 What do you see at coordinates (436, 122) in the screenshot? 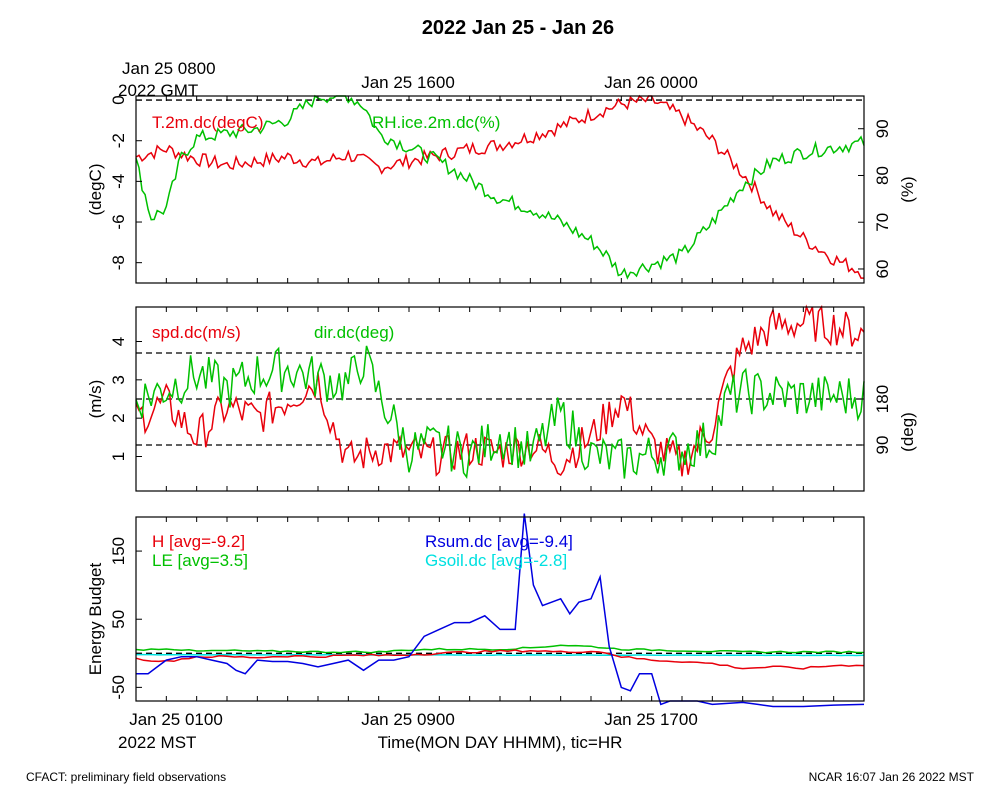
I see `series-label-humidity: RH.ice.2m.dc(%)` at bounding box center [436, 122].